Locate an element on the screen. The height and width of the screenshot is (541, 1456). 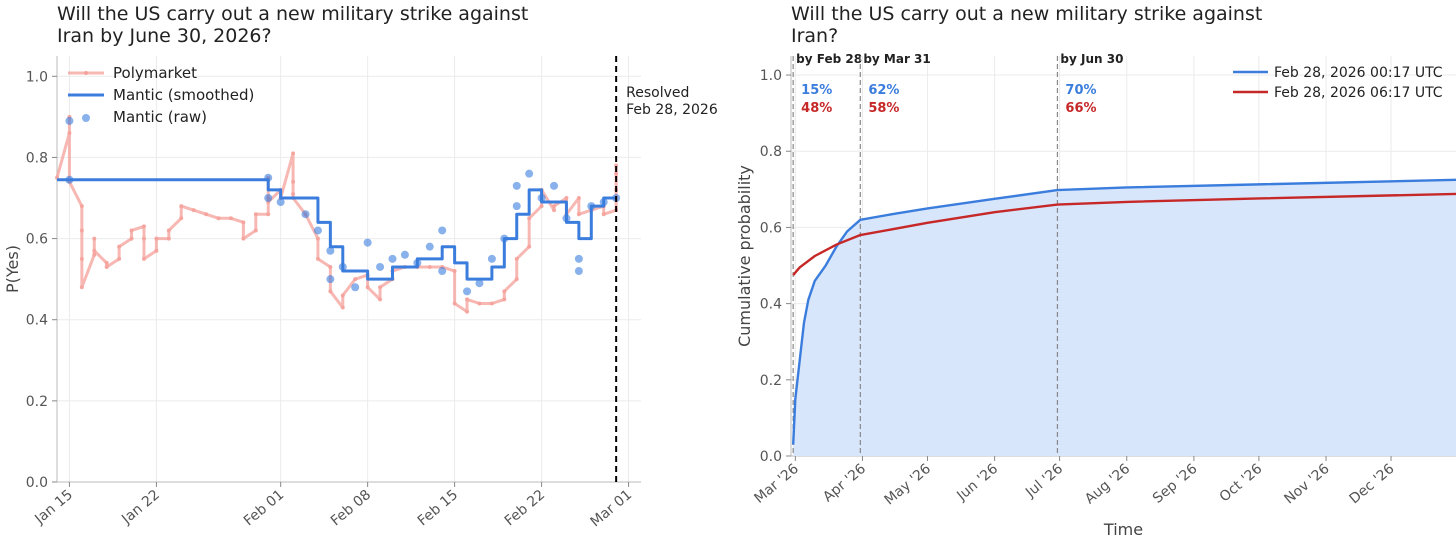
x-tick-label: Aug '26 is located at coordinates (1107, 484).